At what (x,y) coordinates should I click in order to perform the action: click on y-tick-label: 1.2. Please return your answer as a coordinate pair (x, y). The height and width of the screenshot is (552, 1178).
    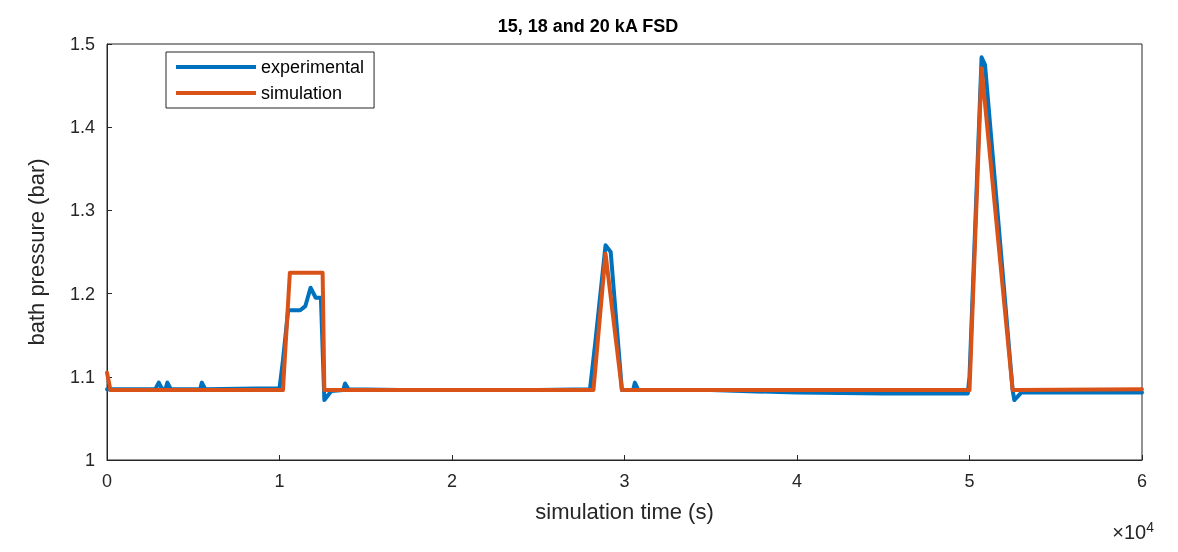
    Looking at the image, I should click on (82, 293).